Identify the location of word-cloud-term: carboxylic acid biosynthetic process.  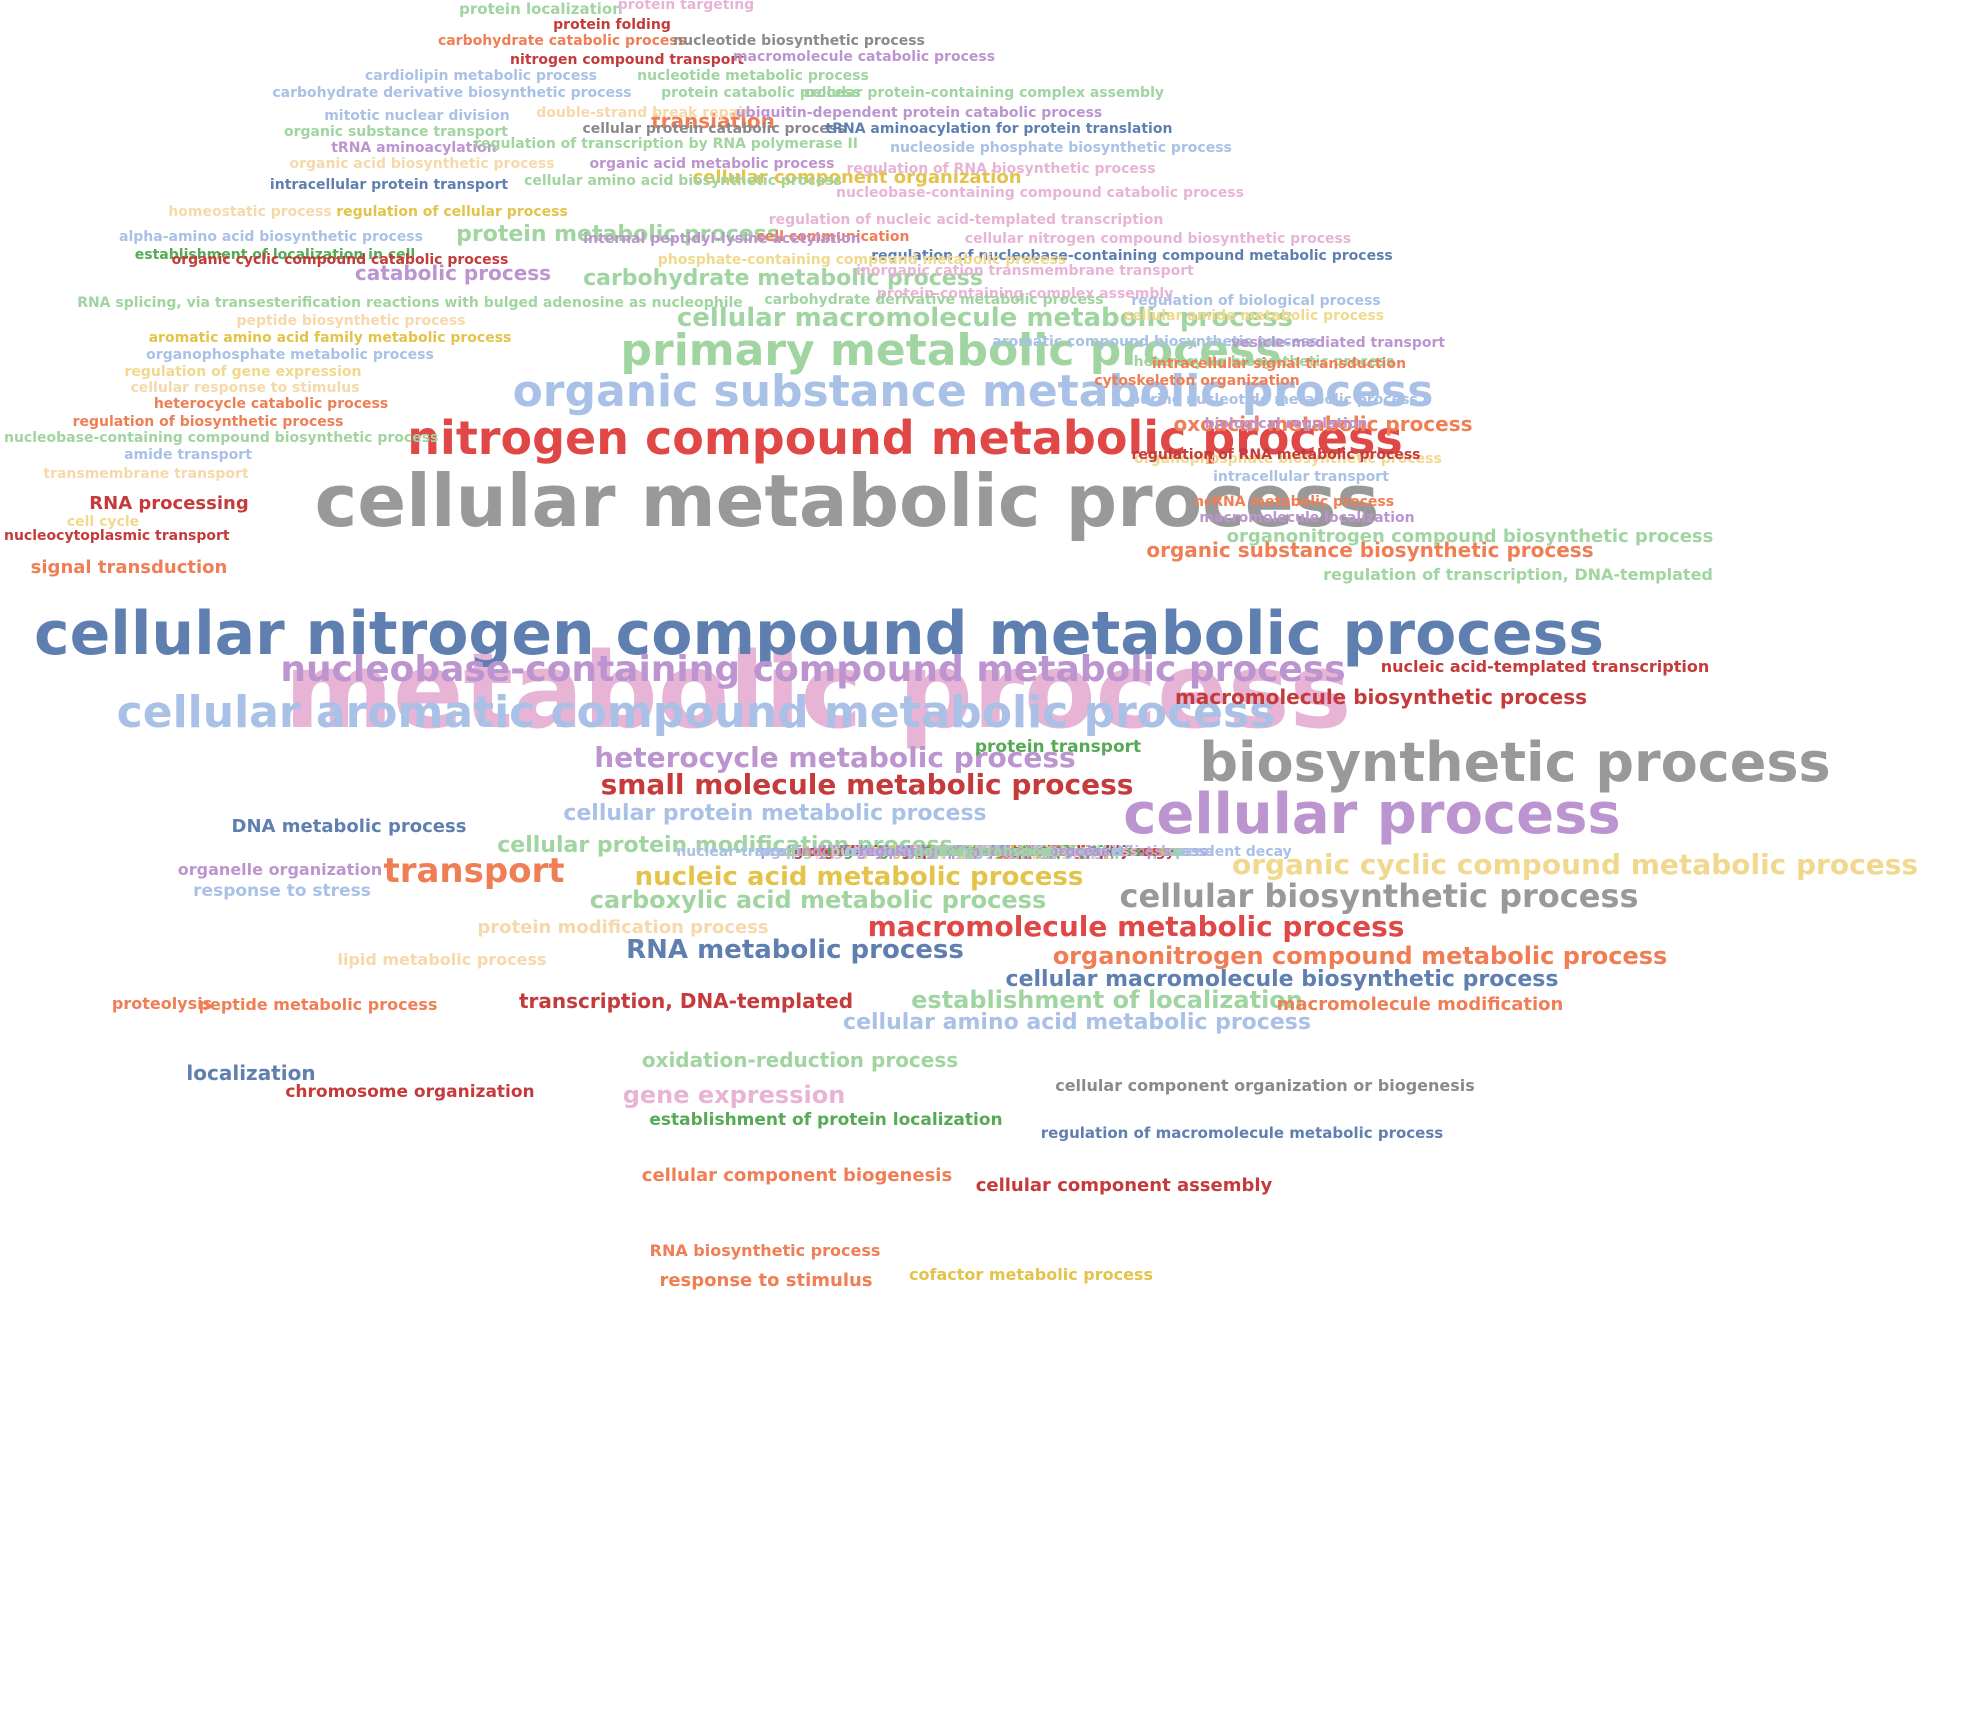
(984, 852).